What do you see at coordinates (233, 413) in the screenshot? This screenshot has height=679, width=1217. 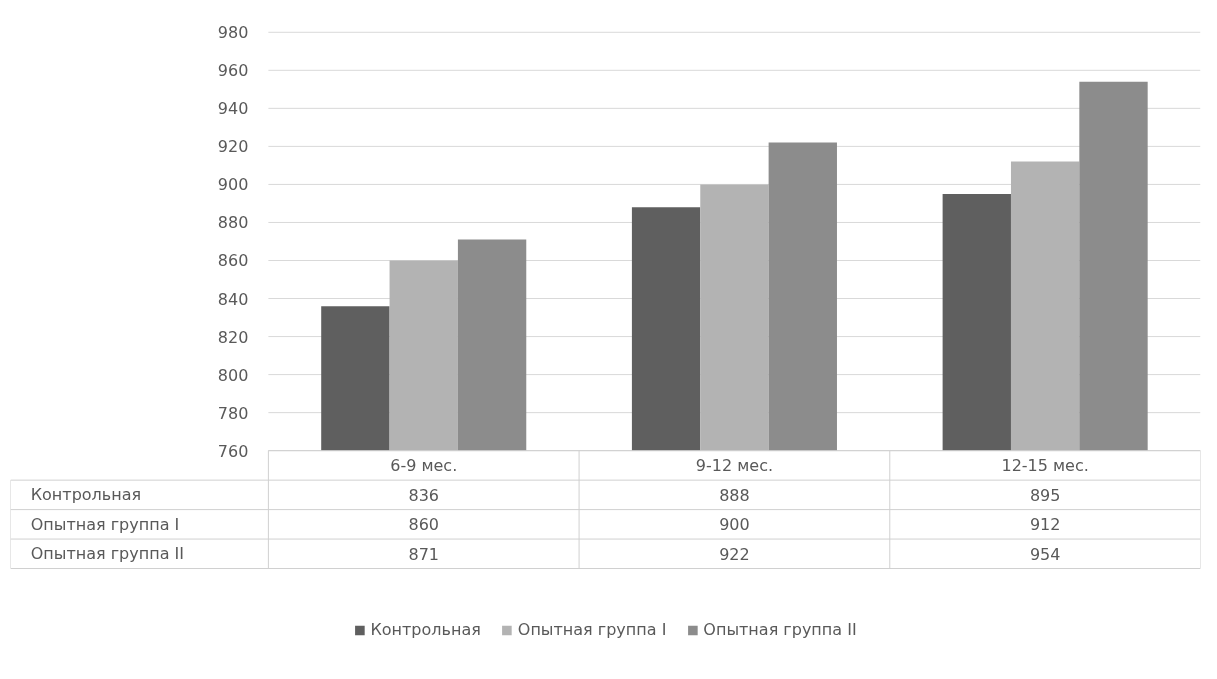 I see `y-tick-label: 780` at bounding box center [233, 413].